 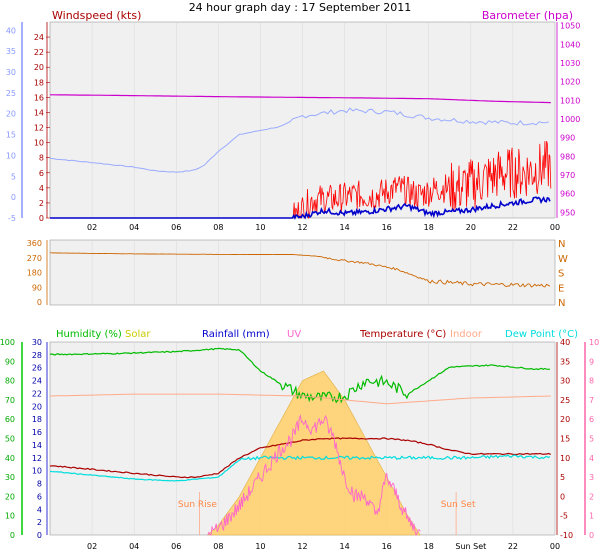 I want to click on rainfall-tick: 2, so click(x=39, y=522).